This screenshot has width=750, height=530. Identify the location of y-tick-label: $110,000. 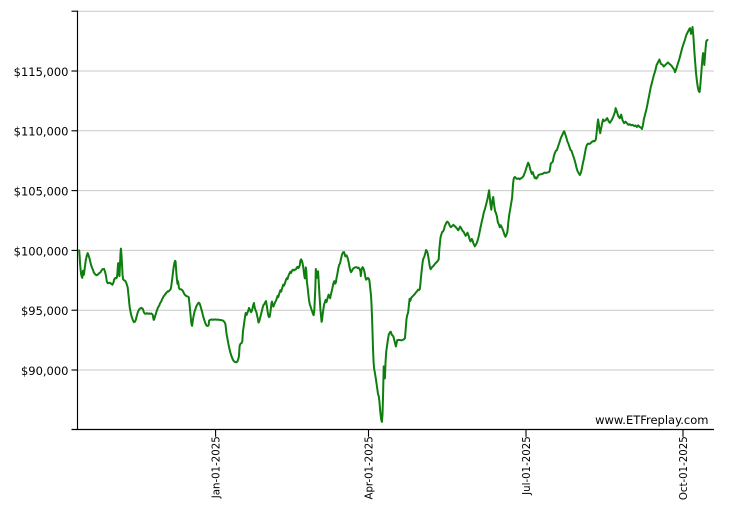
(41, 132).